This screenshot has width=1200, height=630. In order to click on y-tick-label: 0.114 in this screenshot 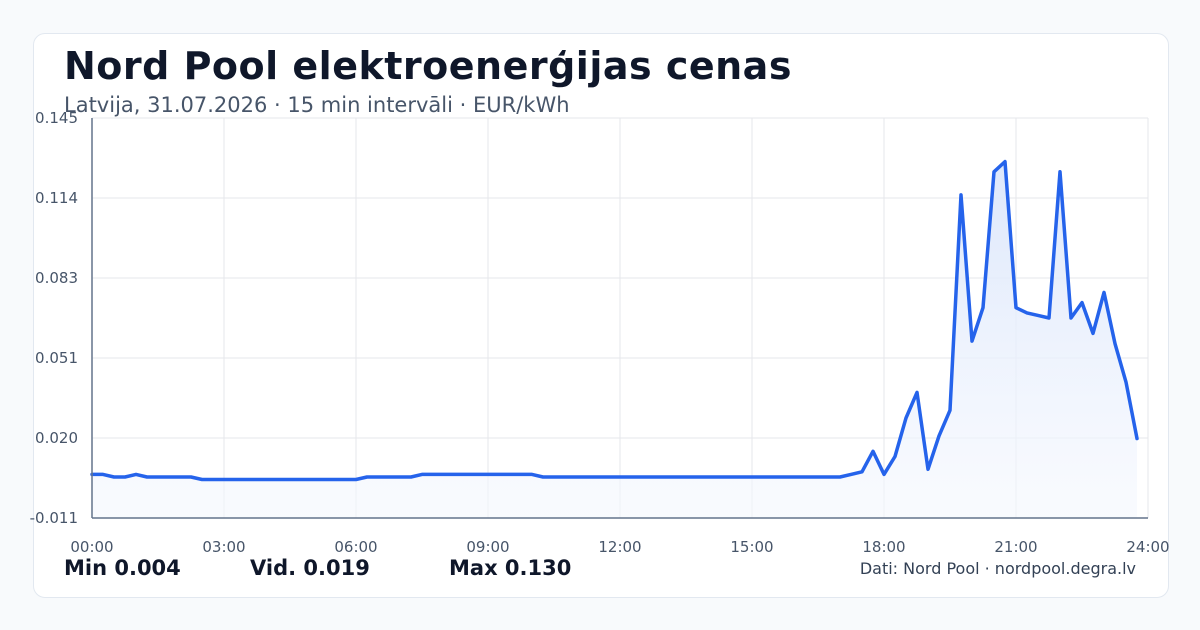, I will do `click(56, 198)`.